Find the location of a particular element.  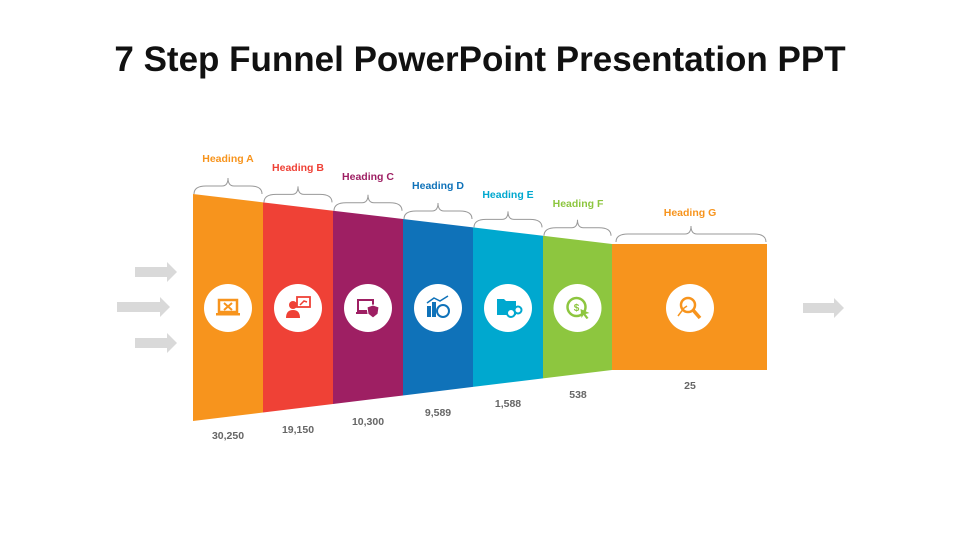

bar-chart-coin-icon is located at coordinates (438, 308).